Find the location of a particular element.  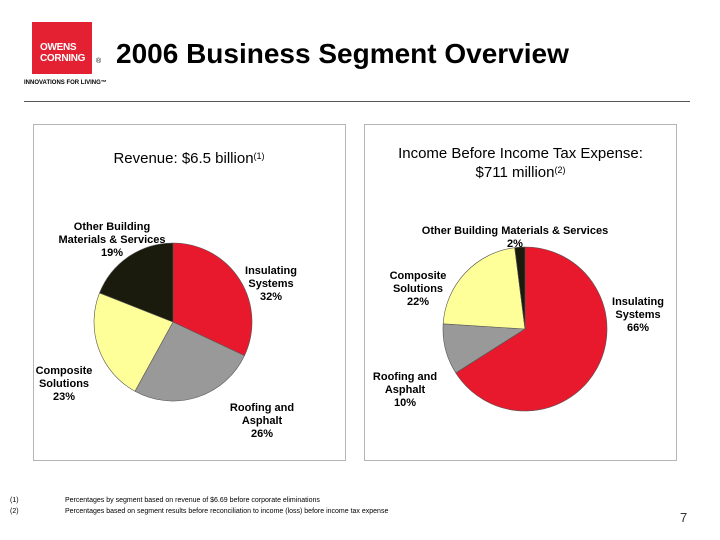

revenue-label-composite: Composite Solutions 23% is located at coordinates (64, 384).